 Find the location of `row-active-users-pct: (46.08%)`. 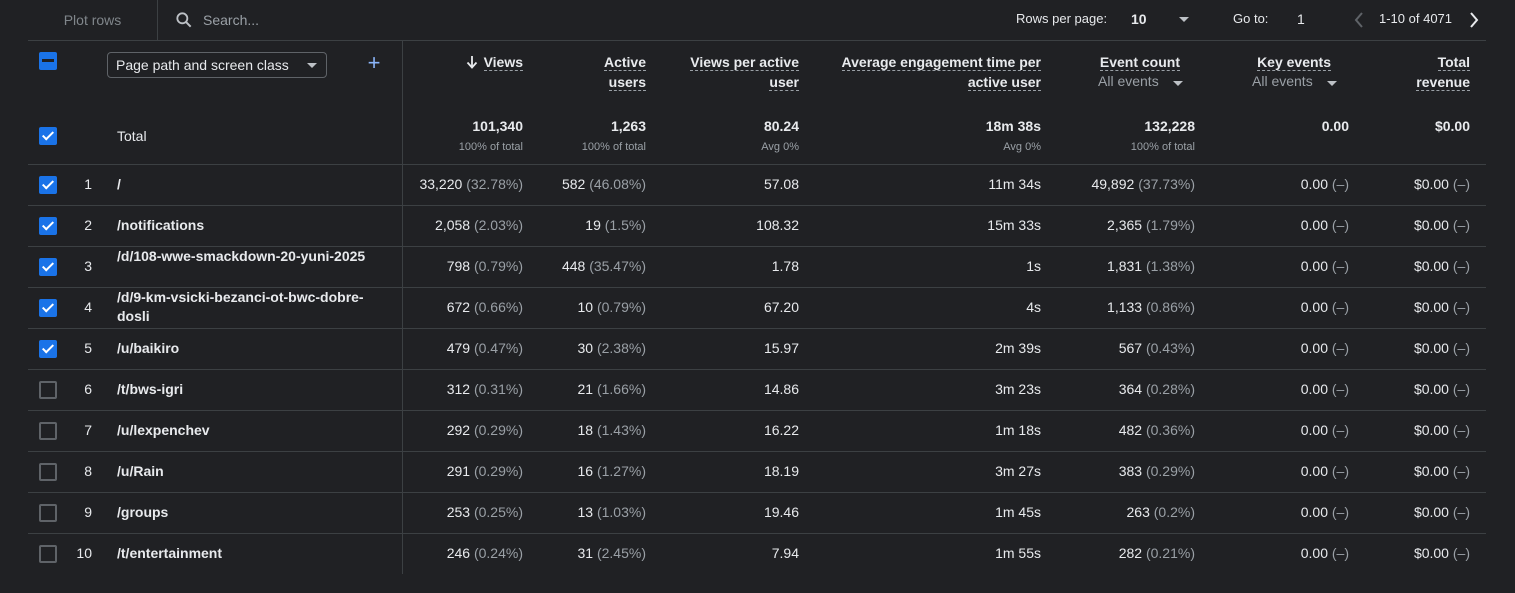

row-active-users-pct: (46.08%) is located at coordinates (617, 184).